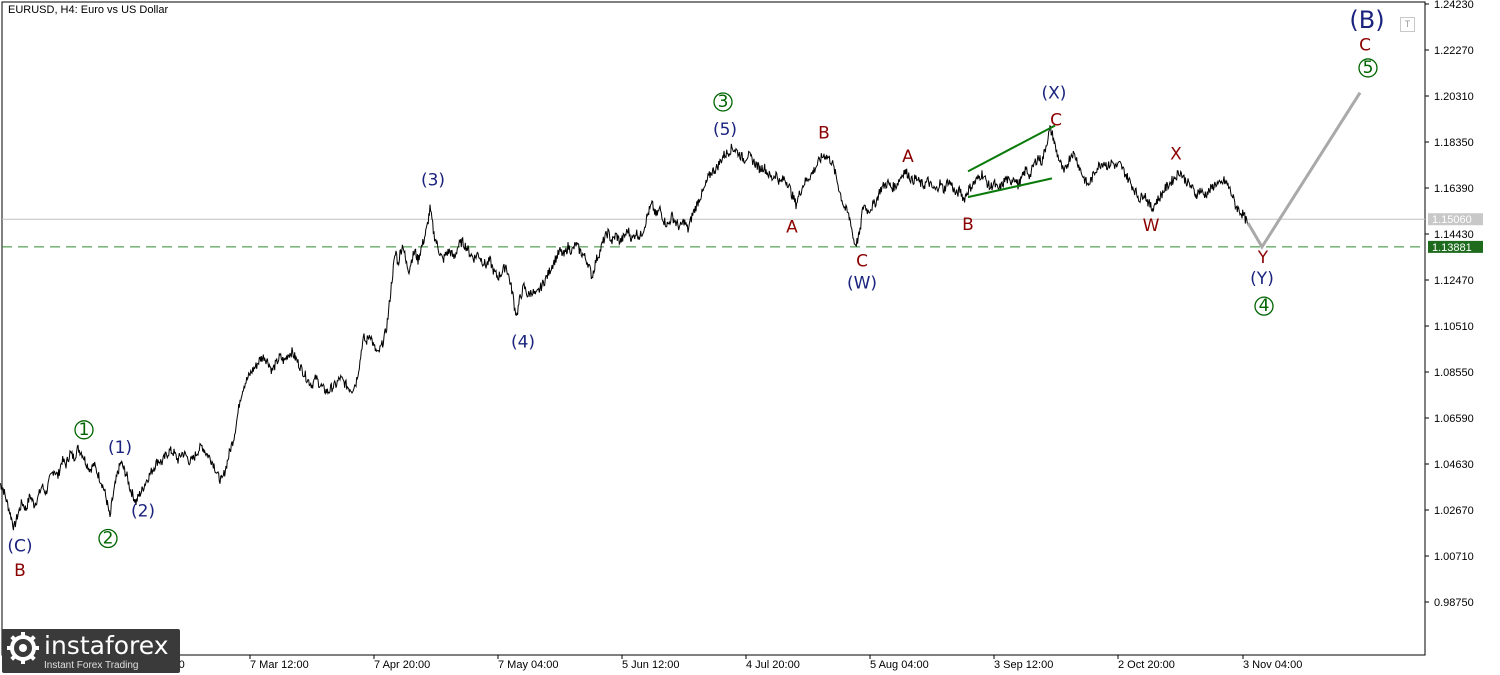 The image size is (1500, 675). Describe the element at coordinates (1454, 281) in the screenshot. I see `y-tick-label: 1.12470` at that location.